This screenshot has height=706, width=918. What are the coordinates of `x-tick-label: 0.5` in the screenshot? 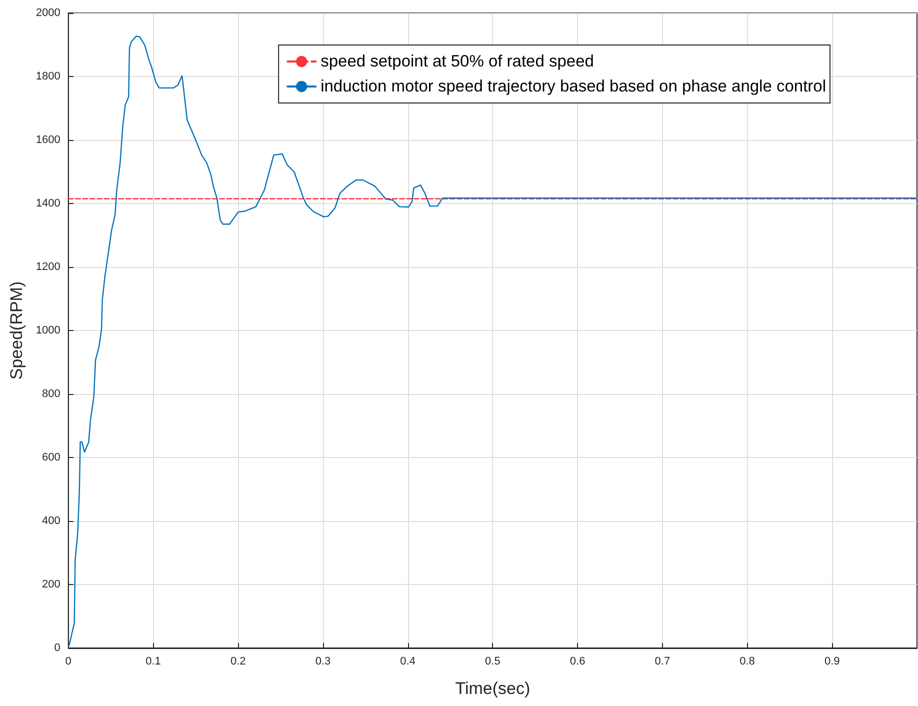 It's located at (492, 662).